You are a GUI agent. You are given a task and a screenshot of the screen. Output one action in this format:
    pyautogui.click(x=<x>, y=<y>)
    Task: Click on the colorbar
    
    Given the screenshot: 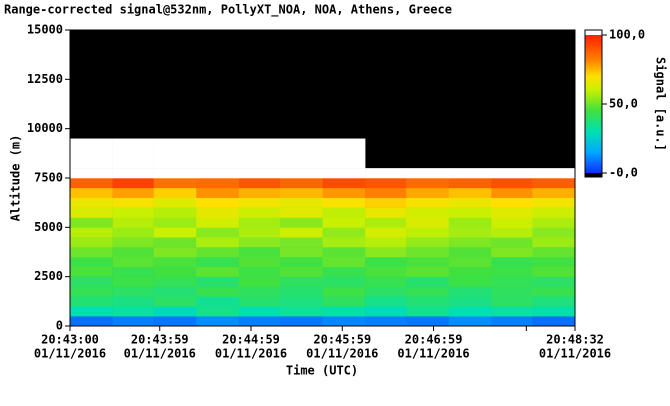 What is the action you would take?
    pyautogui.click(x=593, y=104)
    